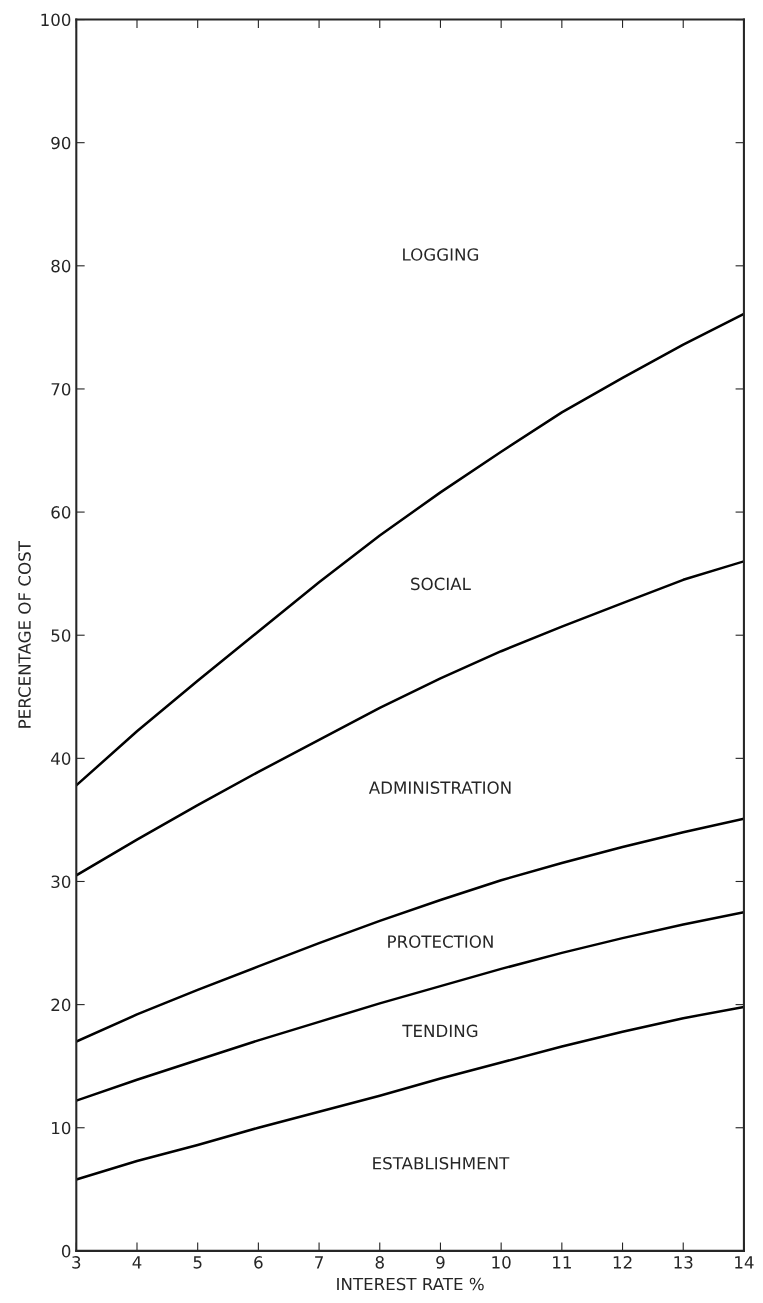 The height and width of the screenshot is (1303, 763). I want to click on annotation: LOGGING, so click(441, 254).